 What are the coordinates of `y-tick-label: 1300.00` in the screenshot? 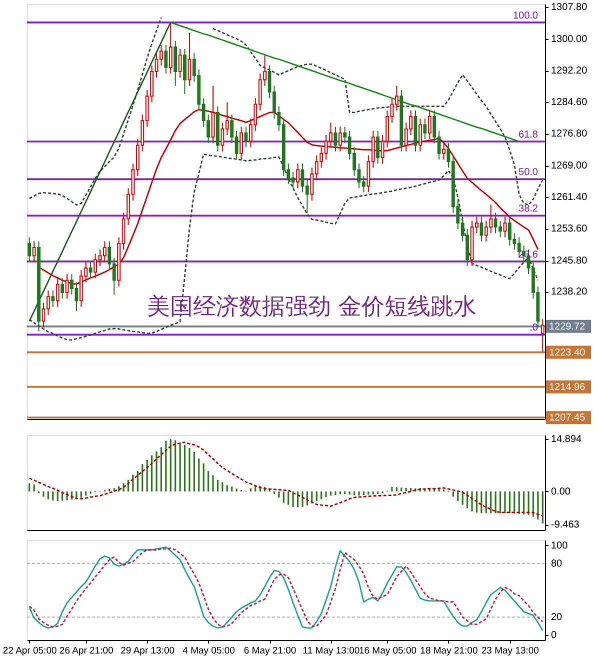 It's located at (569, 39).